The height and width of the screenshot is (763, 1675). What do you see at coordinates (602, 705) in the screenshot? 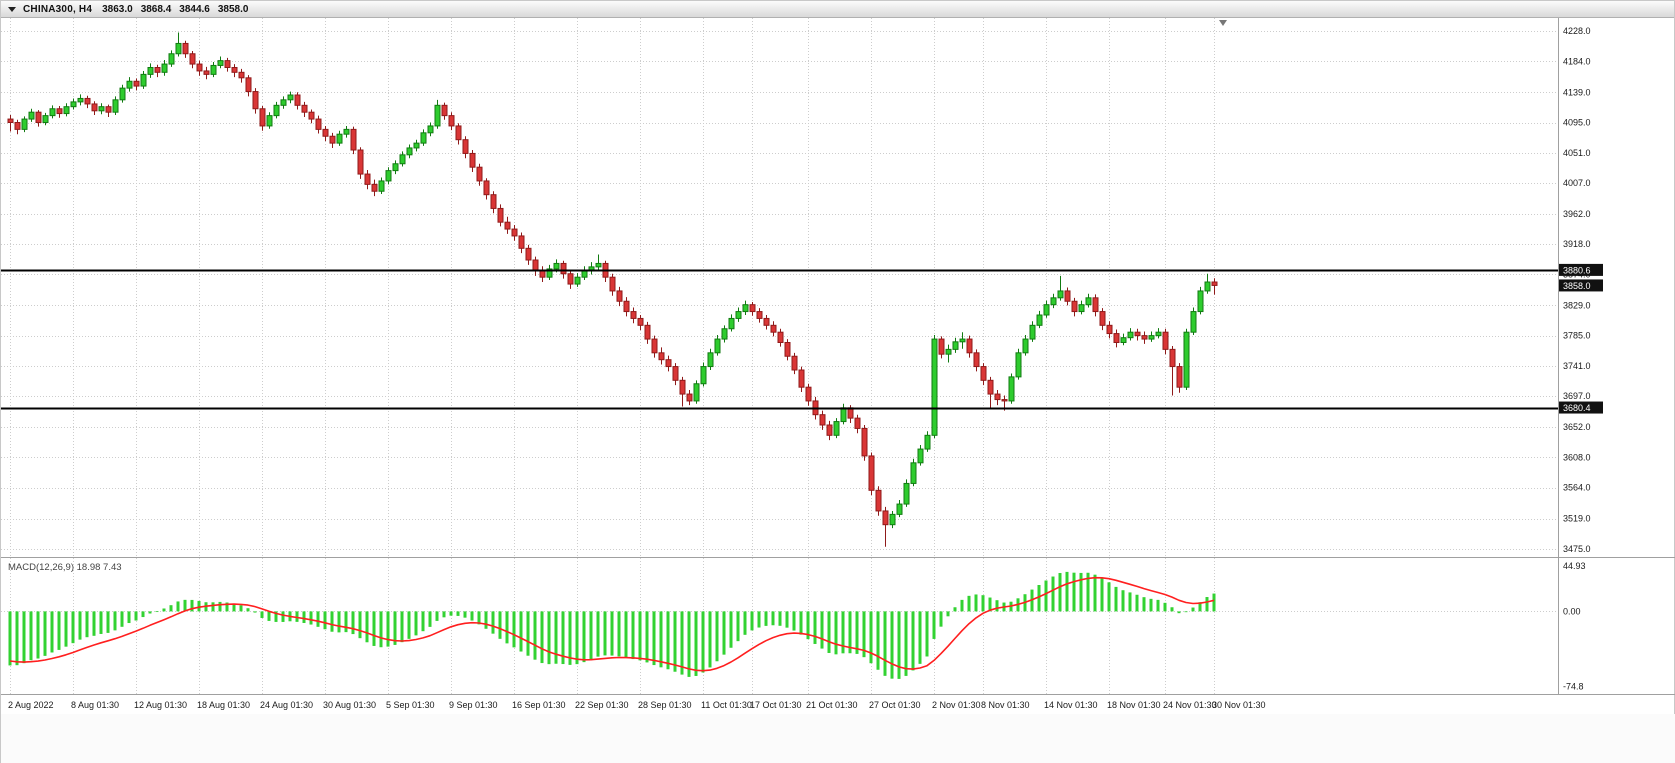
I see `time-axis-label: 22 Sep 01:30` at bounding box center [602, 705].